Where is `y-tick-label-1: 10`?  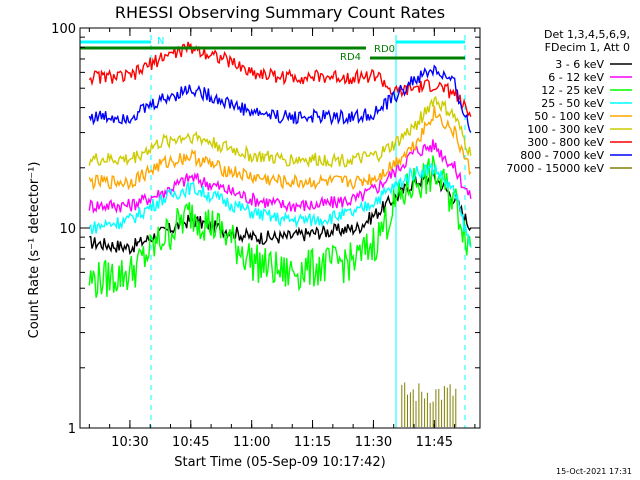 y-tick-label-1: 10 is located at coordinates (67, 229).